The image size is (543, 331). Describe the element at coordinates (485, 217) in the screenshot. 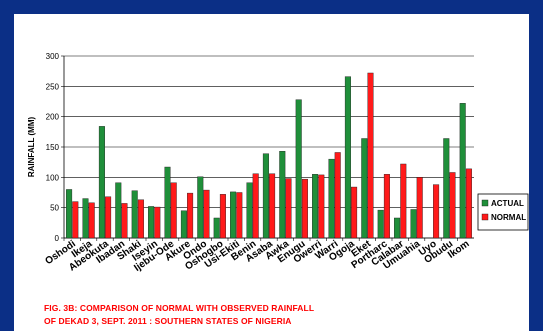

I see `legend-swatch-normal` at that location.